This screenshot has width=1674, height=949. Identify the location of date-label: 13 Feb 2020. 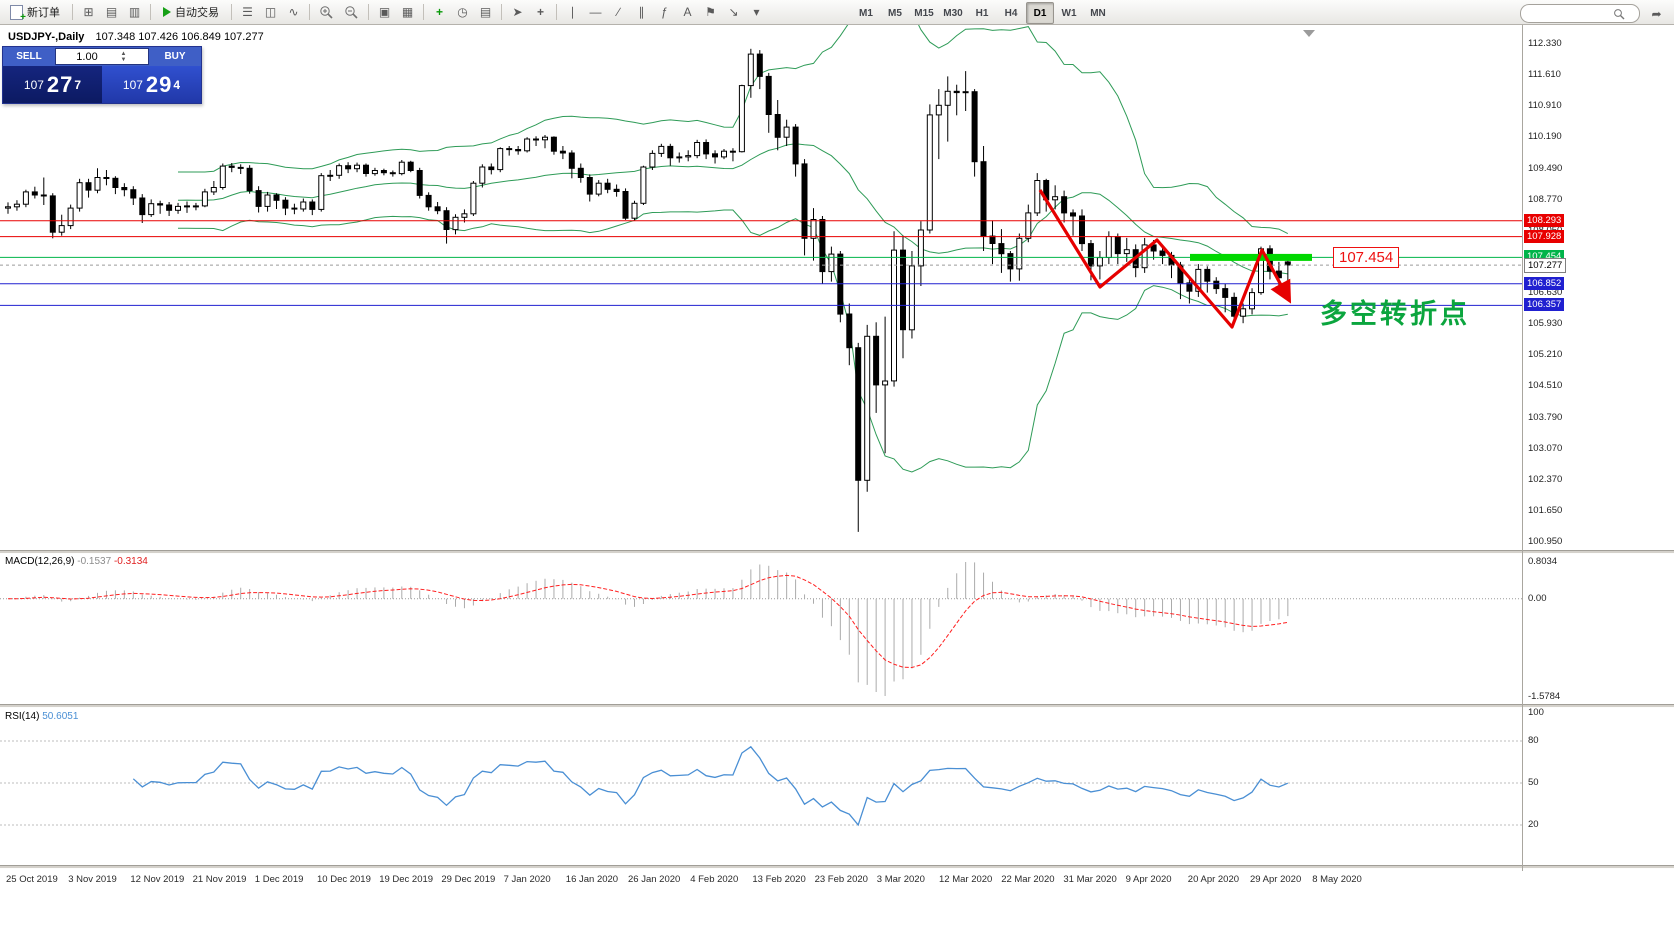
(779, 879).